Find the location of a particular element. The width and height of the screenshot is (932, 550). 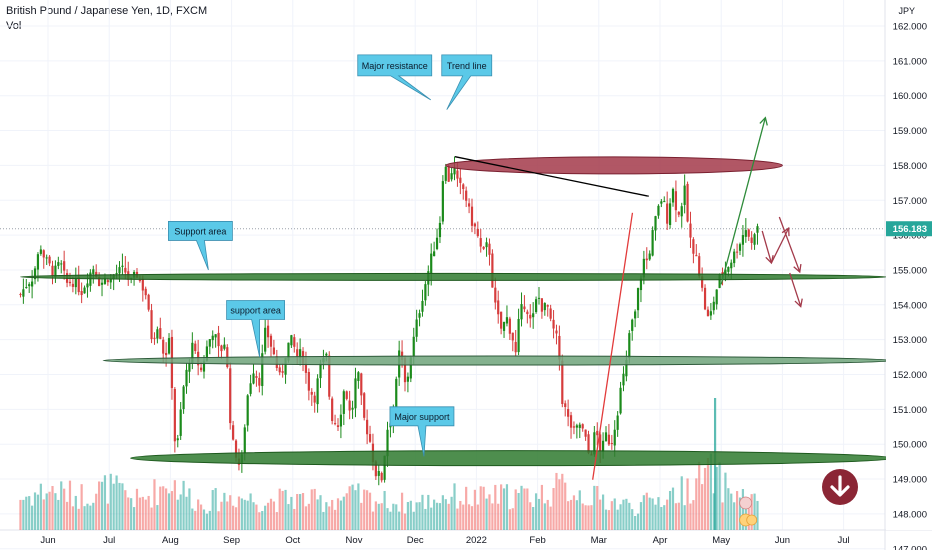

overlay is located at coordinates (798, 498).